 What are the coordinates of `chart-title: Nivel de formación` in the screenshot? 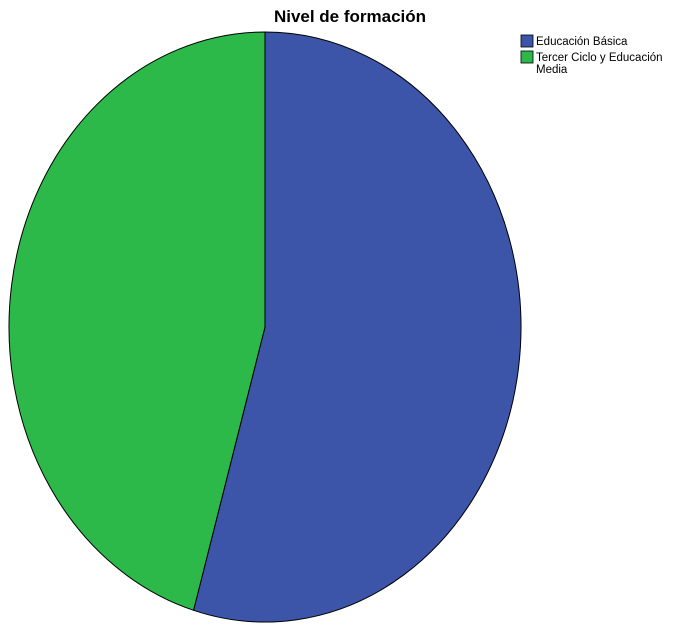 It's located at (350, 16).